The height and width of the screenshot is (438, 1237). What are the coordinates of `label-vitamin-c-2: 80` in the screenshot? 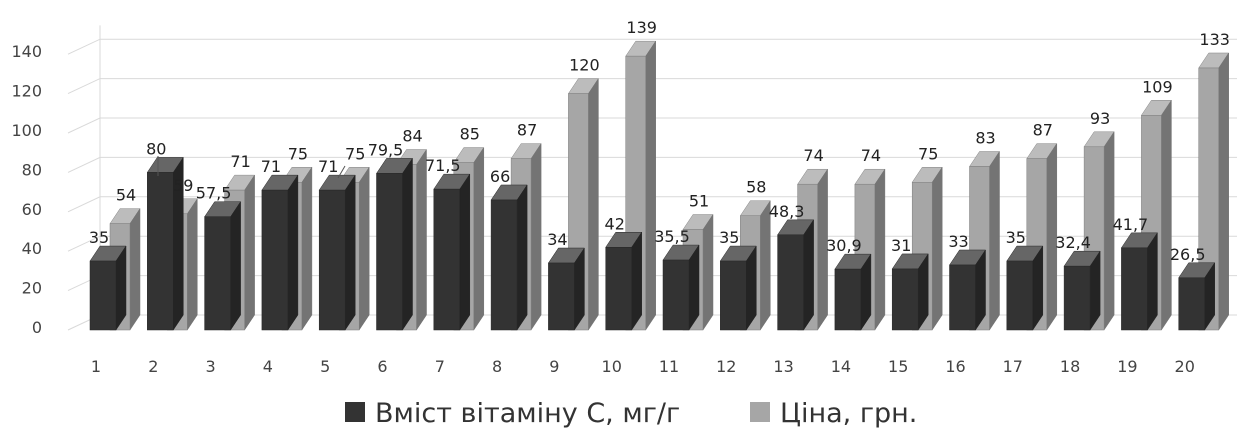 It's located at (156, 148).